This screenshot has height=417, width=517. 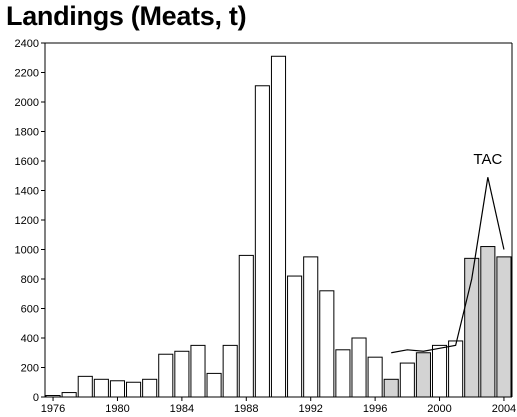 I want to click on chart-title: Landings (Meats, t), so click(x=126, y=16).